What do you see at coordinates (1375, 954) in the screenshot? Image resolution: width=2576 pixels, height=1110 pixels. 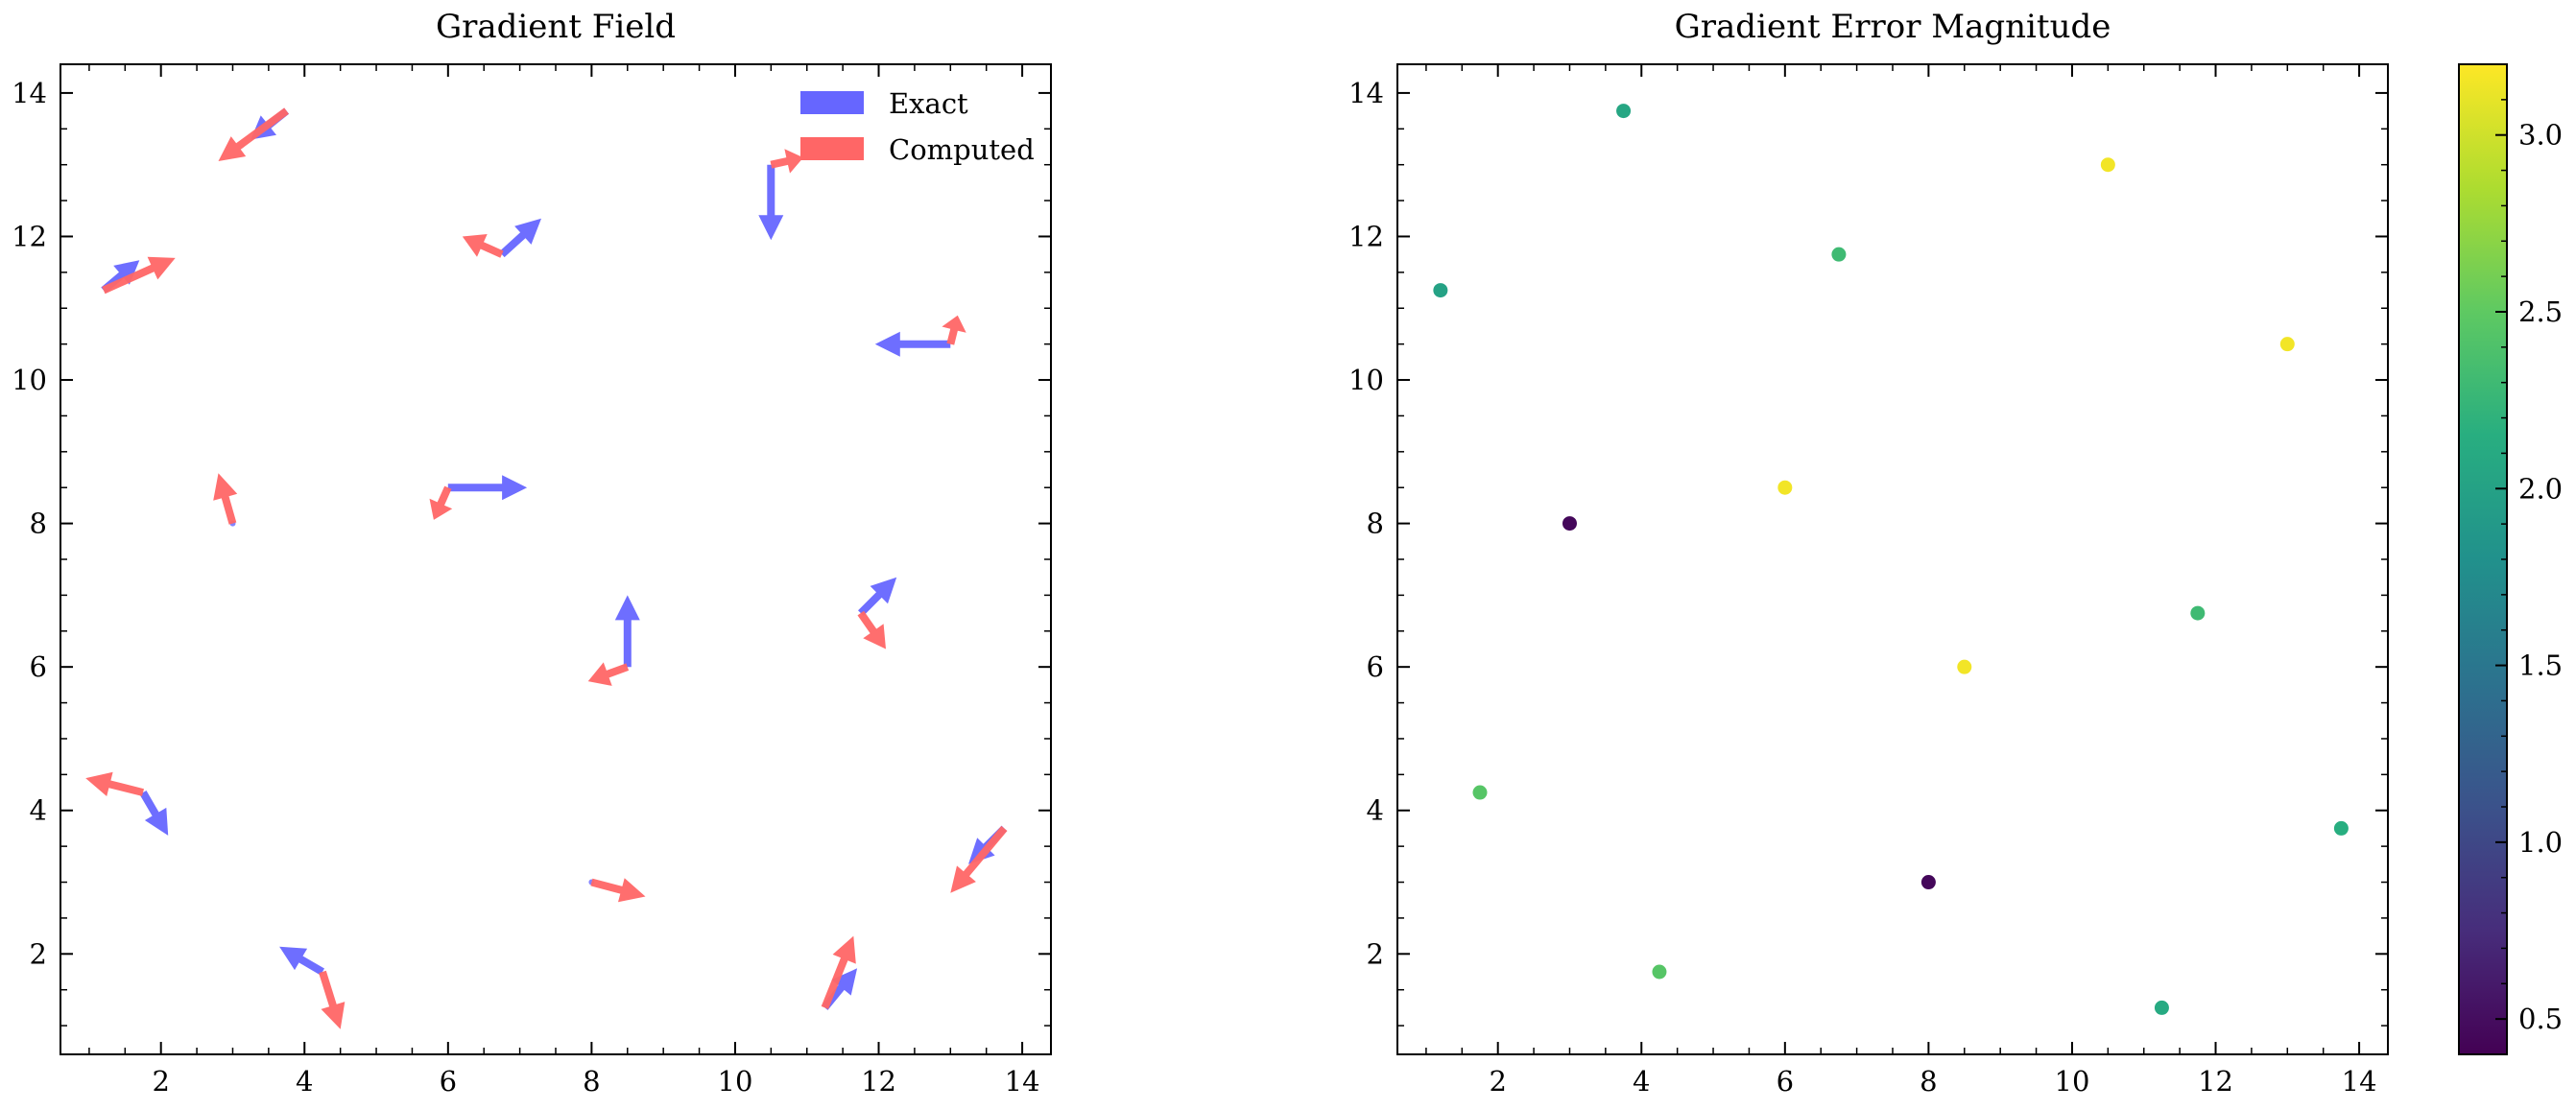 I see `right-y-tick-label: 2` at bounding box center [1375, 954].